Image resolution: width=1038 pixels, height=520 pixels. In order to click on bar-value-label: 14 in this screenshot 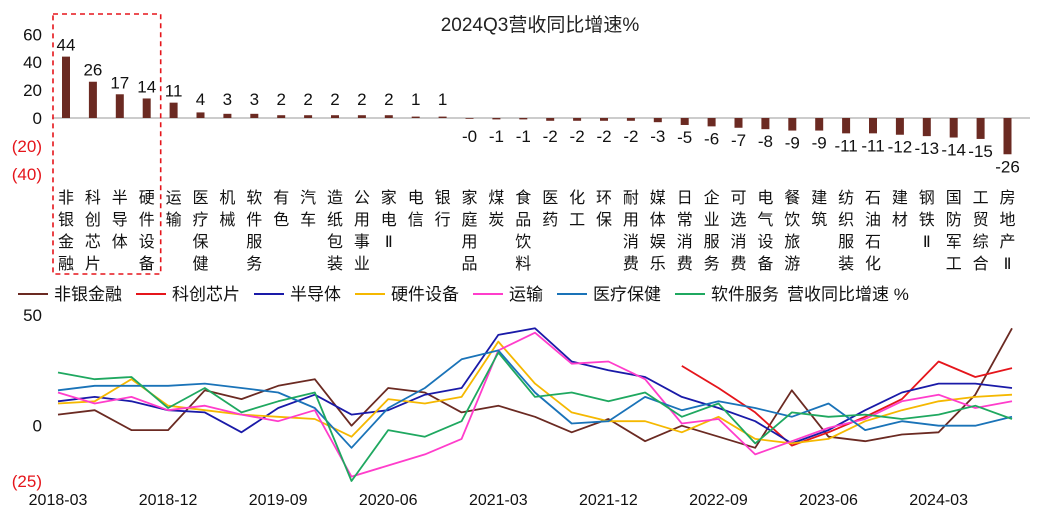, I will do `click(146, 86)`.